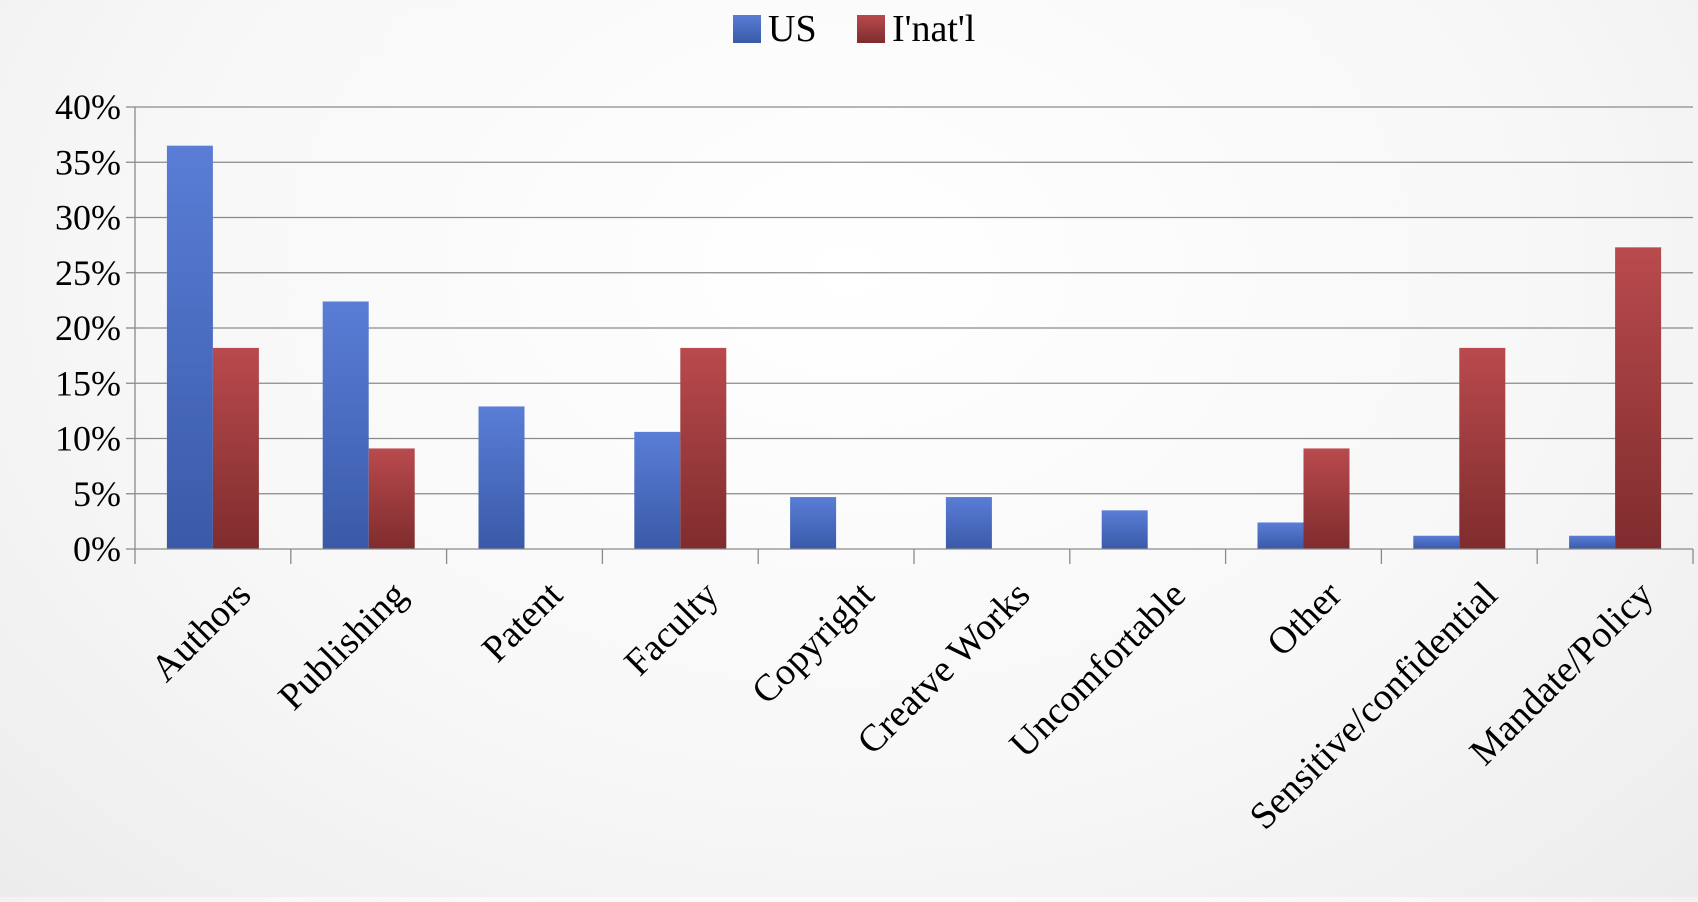 The width and height of the screenshot is (1698, 902). What do you see at coordinates (88, 107) in the screenshot?
I see `y-tick-label: 40%` at bounding box center [88, 107].